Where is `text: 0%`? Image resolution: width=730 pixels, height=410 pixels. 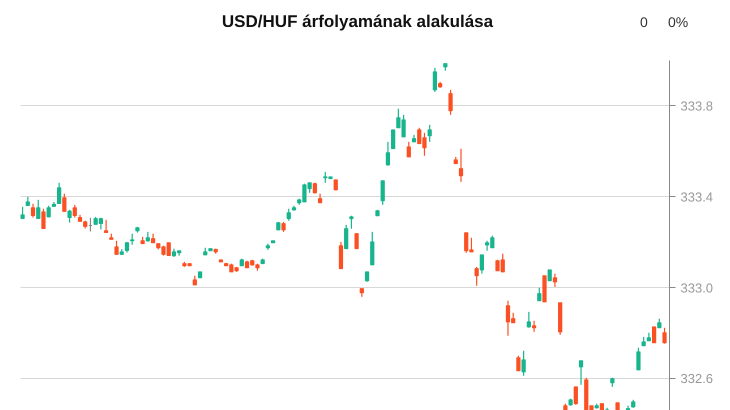 text: 0% is located at coordinates (678, 22).